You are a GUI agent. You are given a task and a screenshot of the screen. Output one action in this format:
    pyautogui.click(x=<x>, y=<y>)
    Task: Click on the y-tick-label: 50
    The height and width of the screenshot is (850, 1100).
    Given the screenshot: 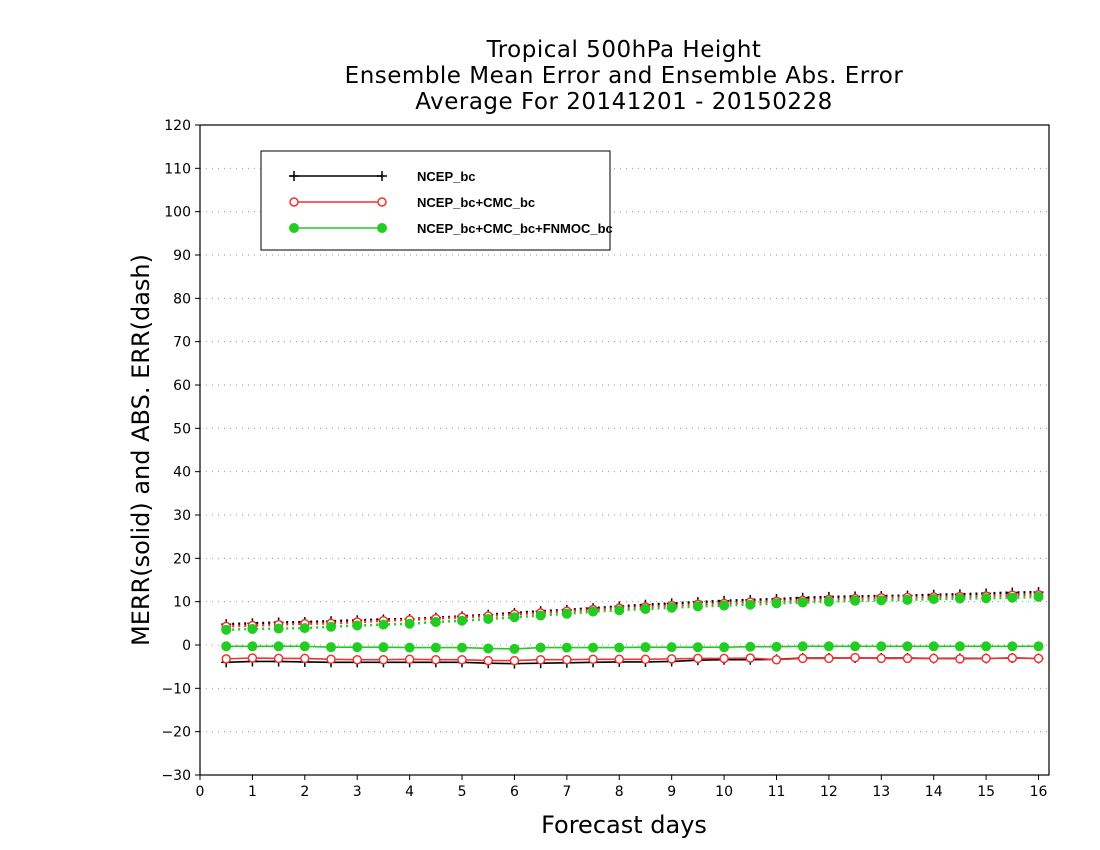 What is the action you would take?
    pyautogui.click(x=182, y=429)
    